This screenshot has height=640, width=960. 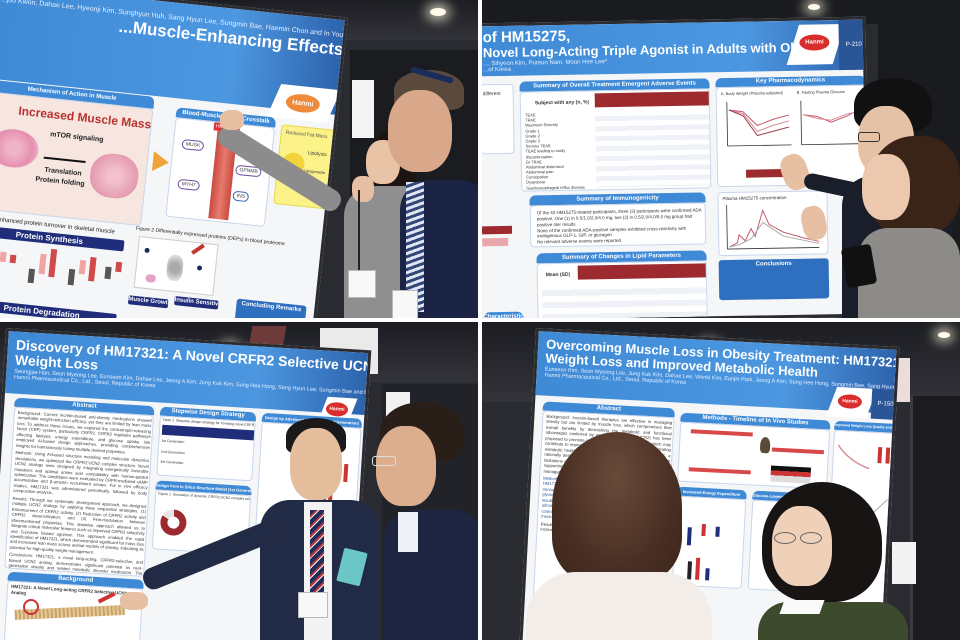 What do you see at coordinates (773, 227) in the screenshot?
I see `pk-chart` at bounding box center [773, 227].